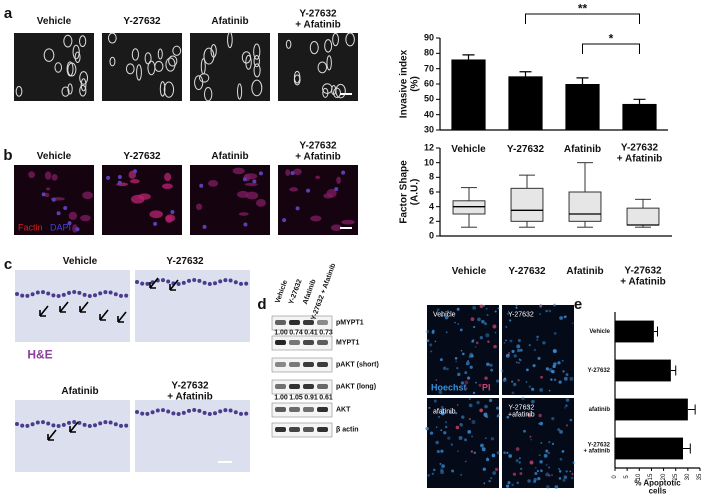  What do you see at coordinates (347, 430) in the screenshot?
I see `blot-row-label: β actin` at bounding box center [347, 430].